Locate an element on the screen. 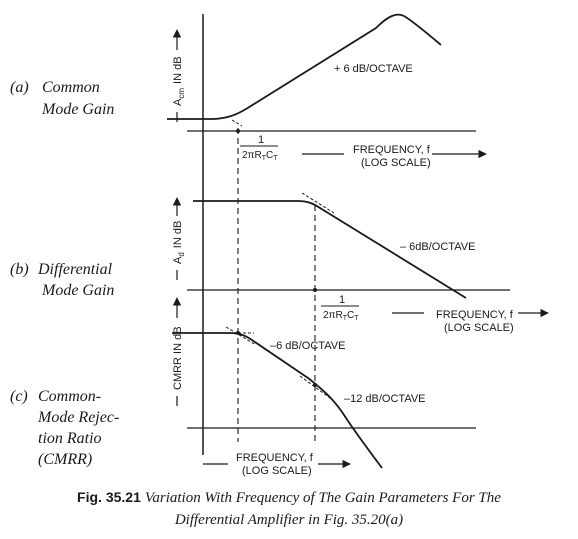 Image resolution: width=578 pixels, height=539 pixels. panel-c-label-line-1: Common- is located at coordinates (69, 396).